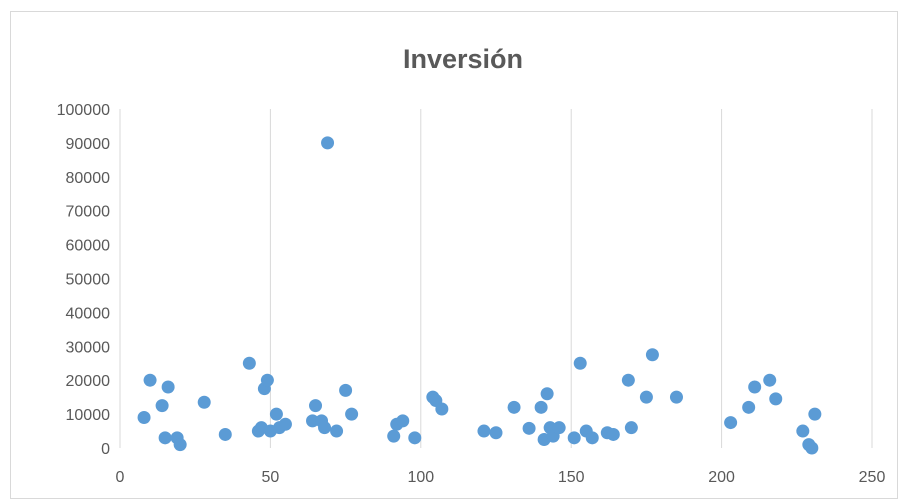  I want to click on x-tick-label: 50, so click(271, 477).